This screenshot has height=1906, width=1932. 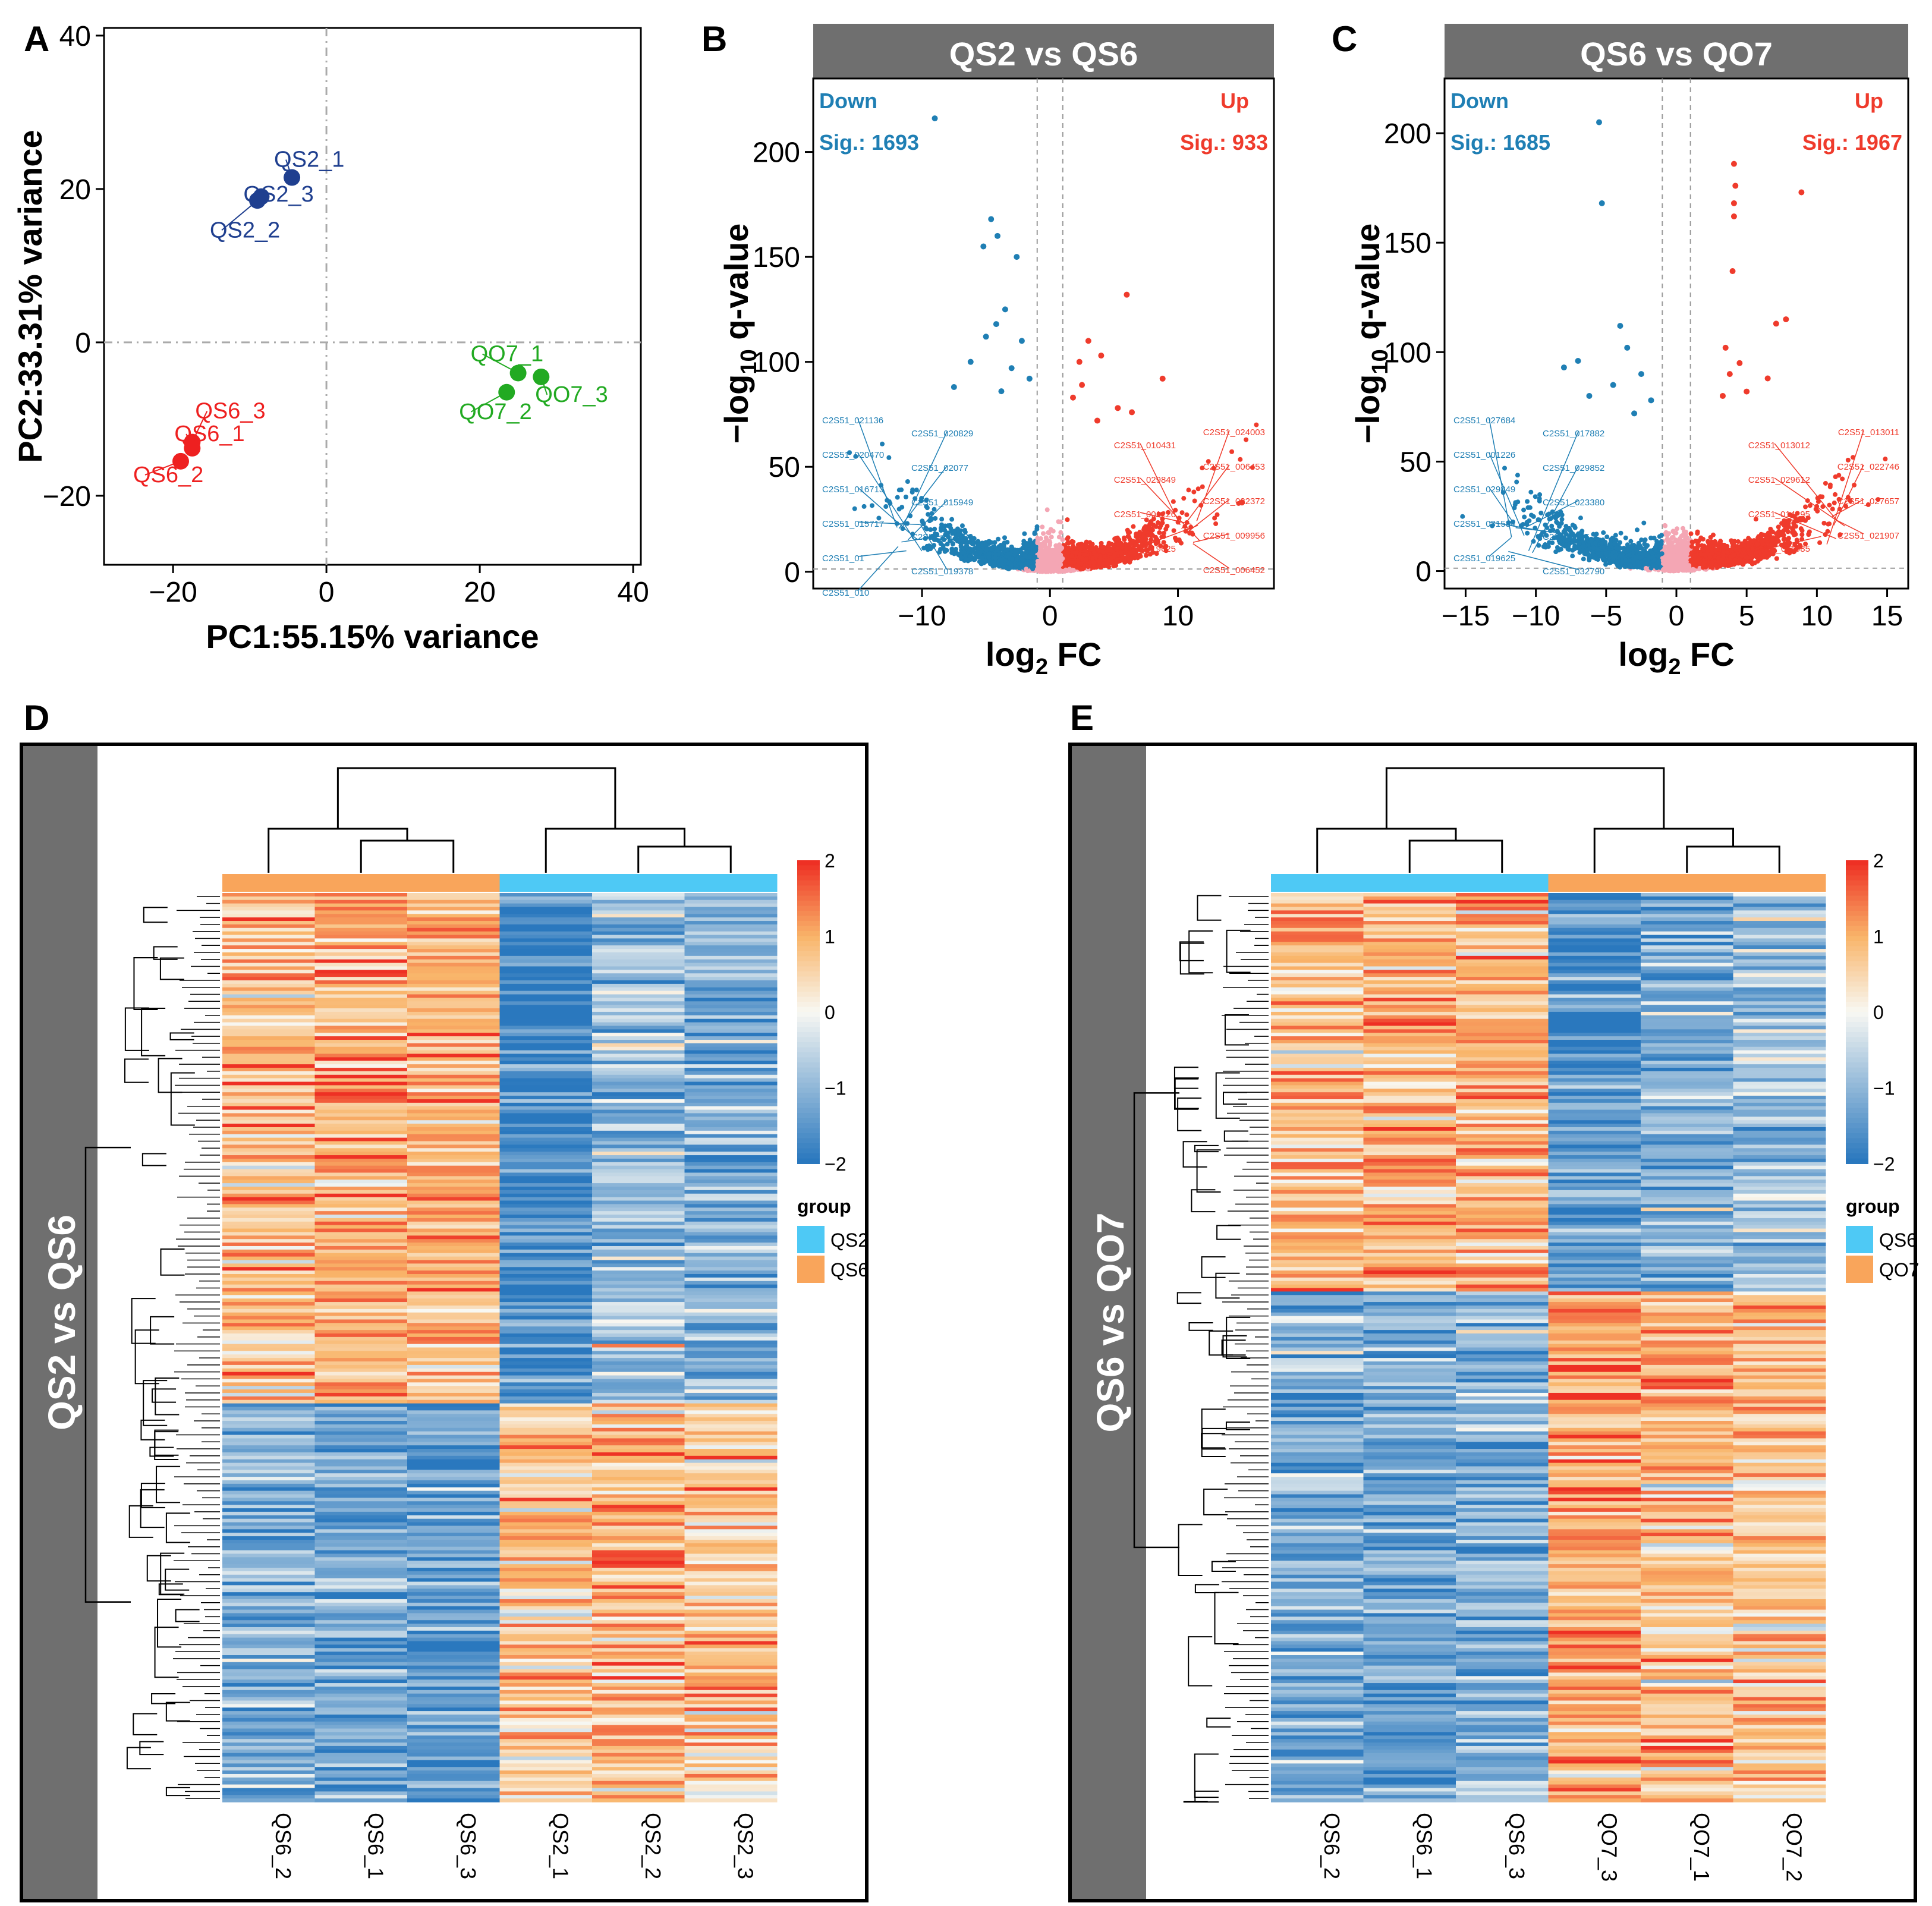 I want to click on pca-frame, so click(x=373, y=296).